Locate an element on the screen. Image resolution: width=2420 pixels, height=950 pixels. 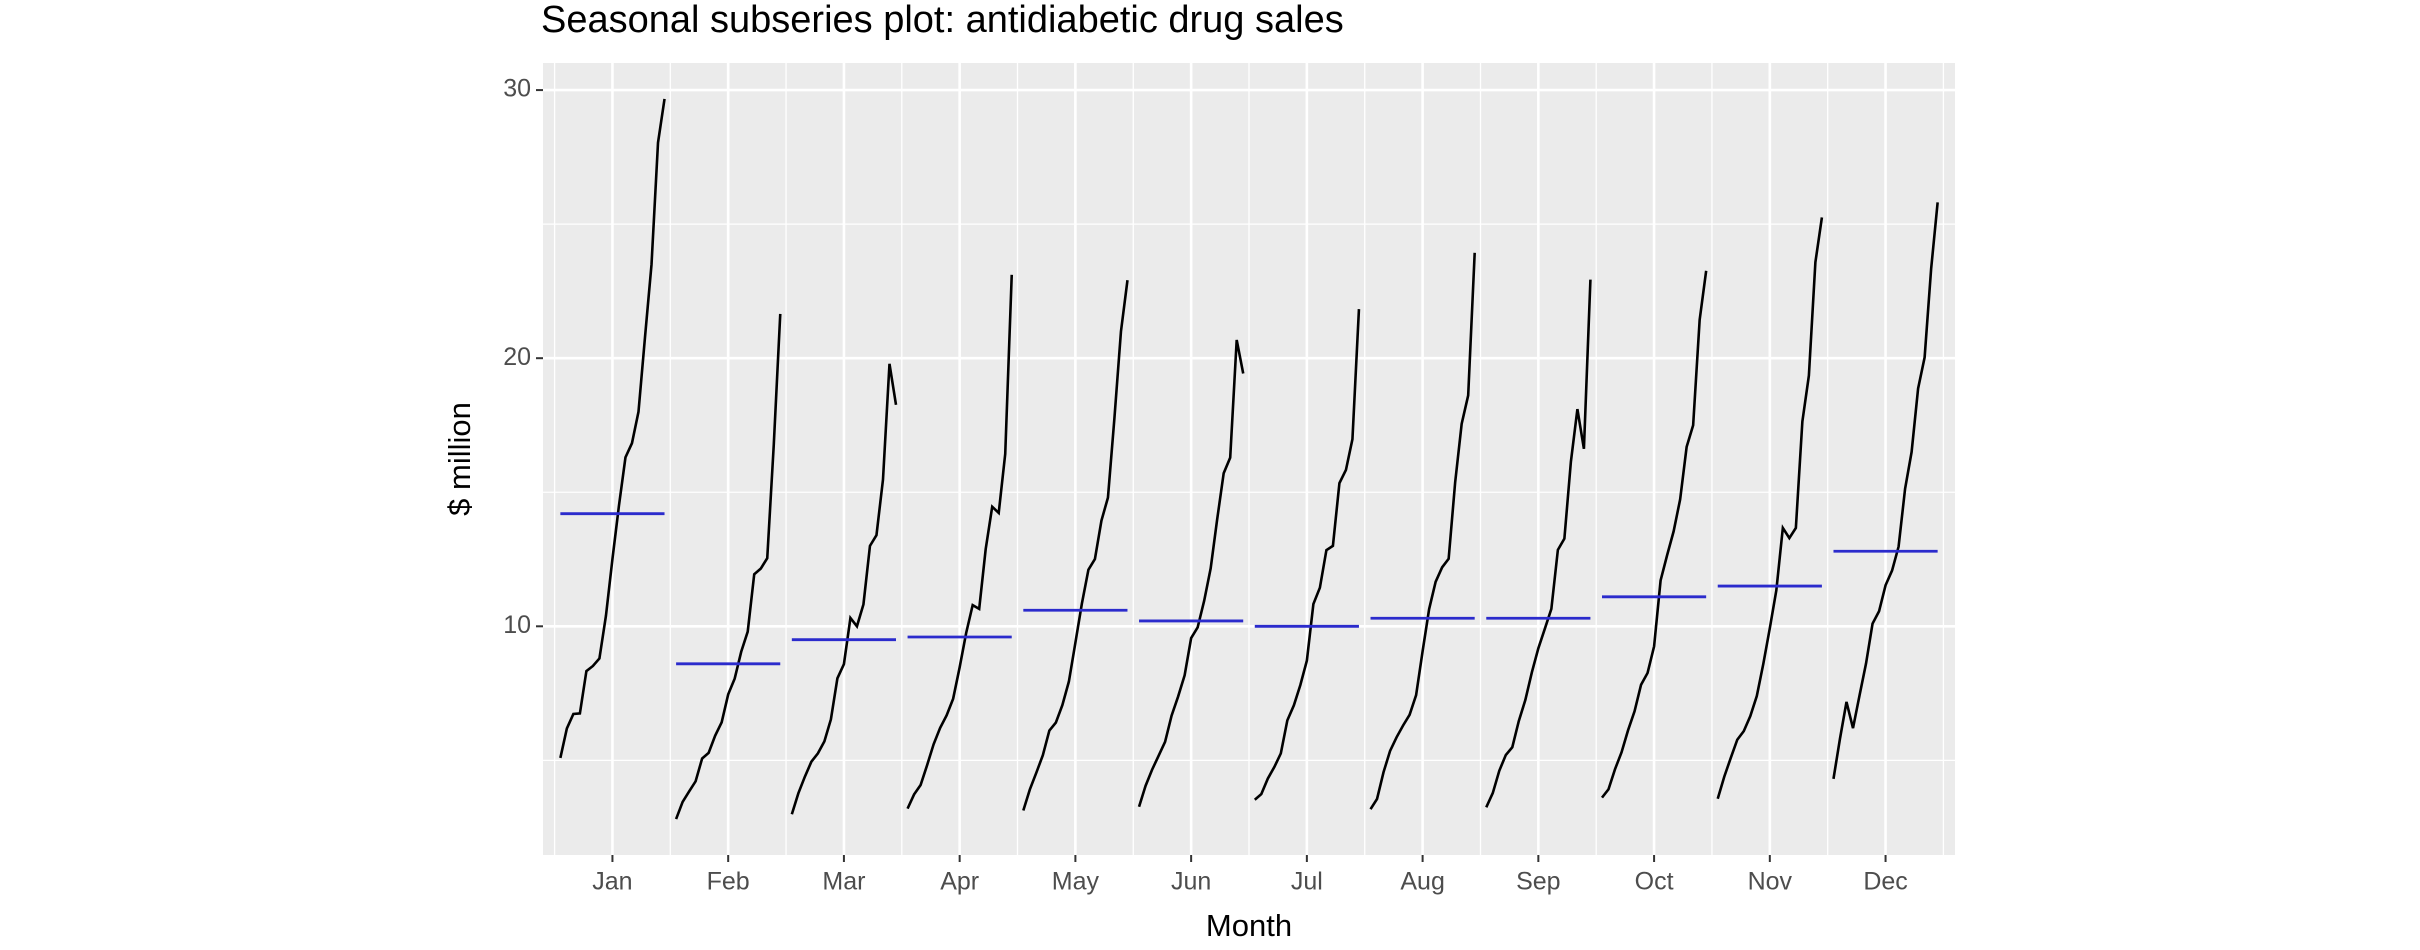
x-axis-title: Month is located at coordinates (1249, 925).